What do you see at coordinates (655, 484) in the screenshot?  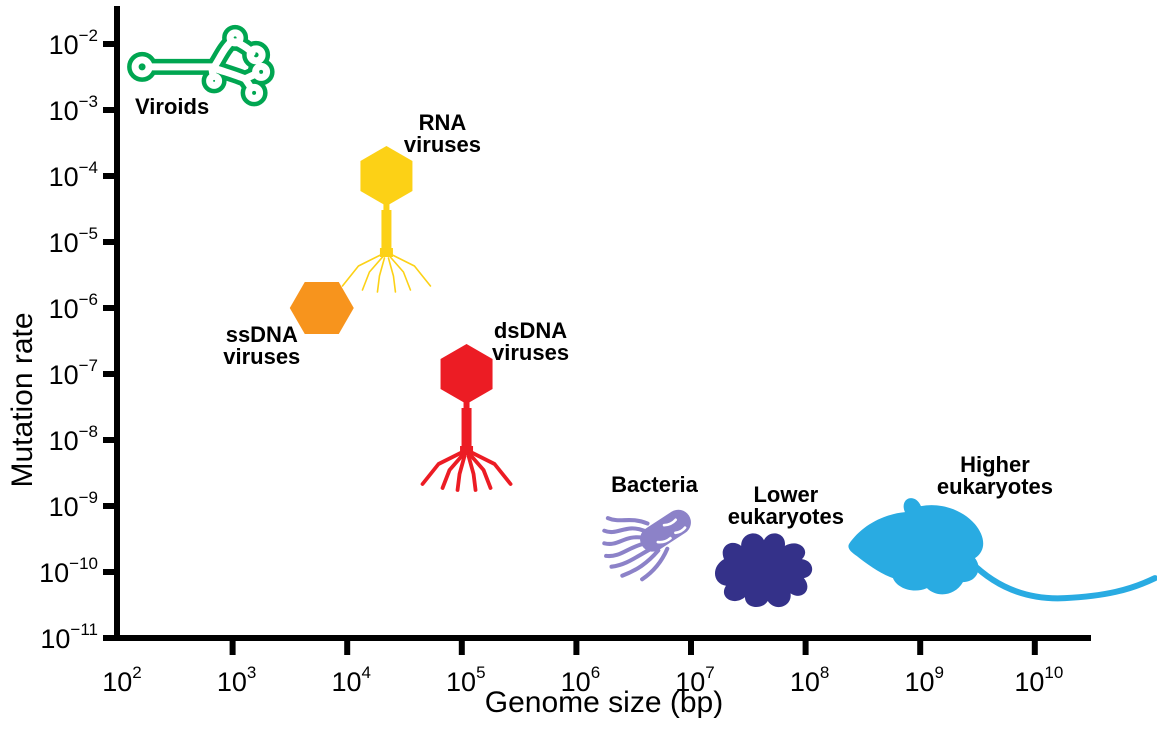 I see `bacteria-label: Bacteria` at bounding box center [655, 484].